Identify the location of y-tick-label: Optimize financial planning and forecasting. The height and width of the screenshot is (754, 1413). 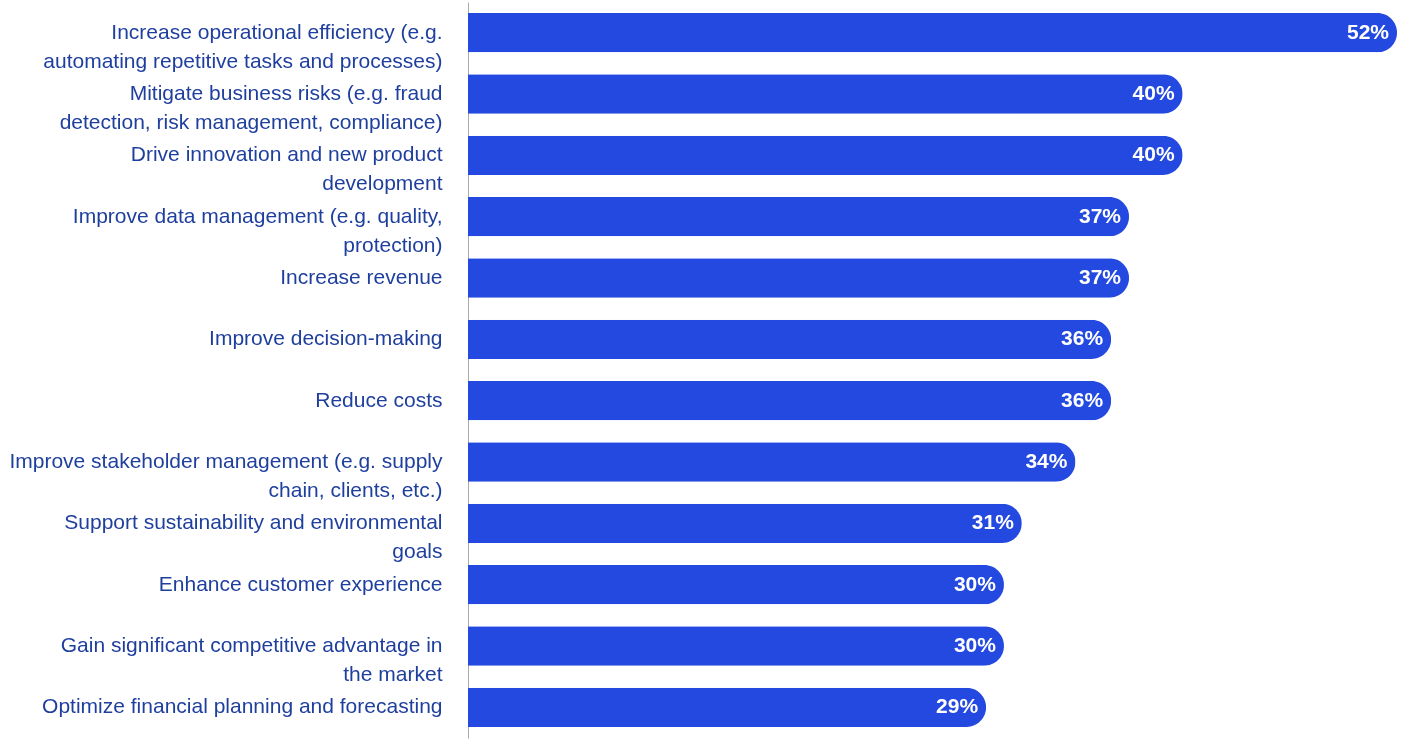
(242, 706).